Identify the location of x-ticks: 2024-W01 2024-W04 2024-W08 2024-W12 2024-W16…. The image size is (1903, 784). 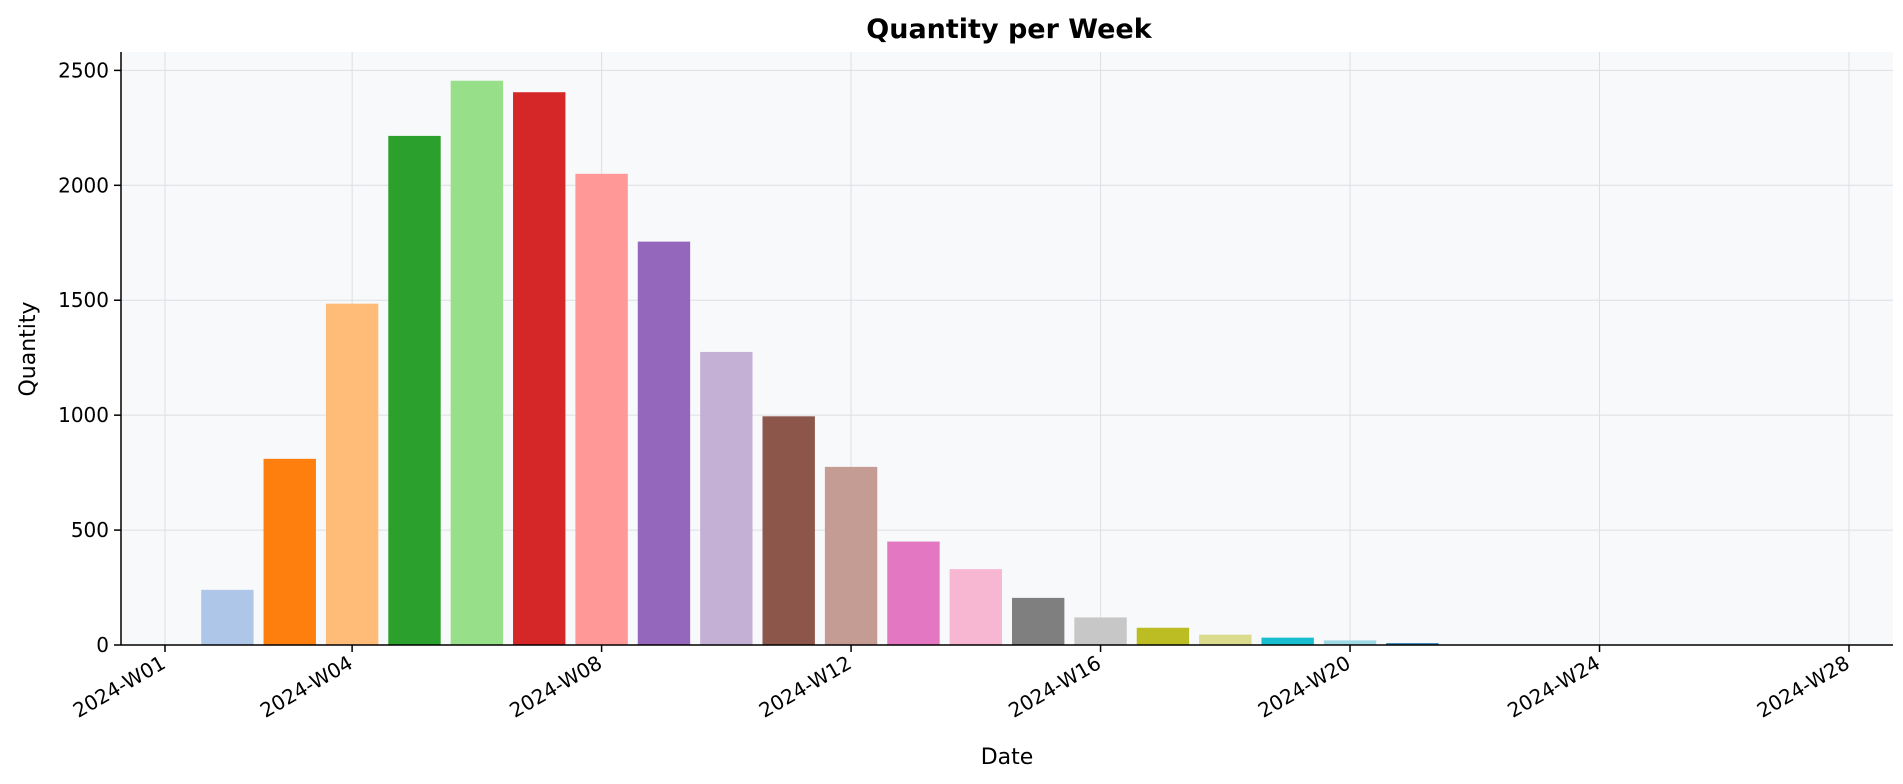
(961, 684).